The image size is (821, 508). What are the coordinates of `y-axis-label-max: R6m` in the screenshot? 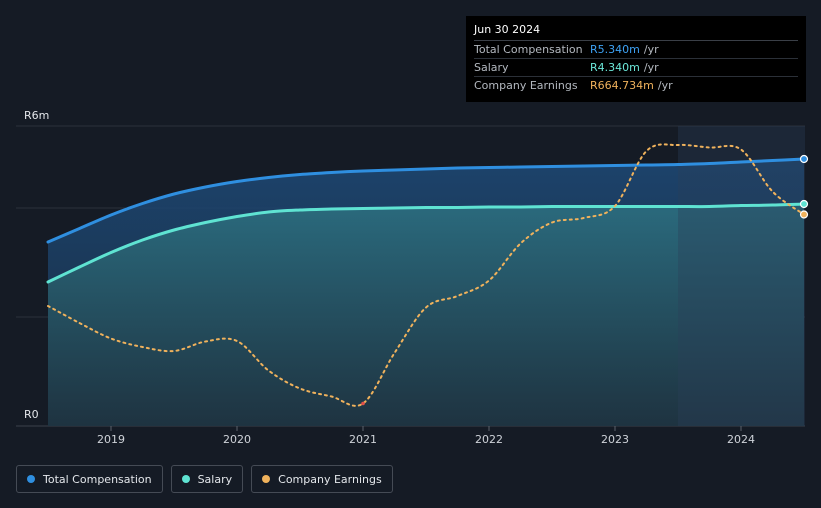 It's located at (36, 115).